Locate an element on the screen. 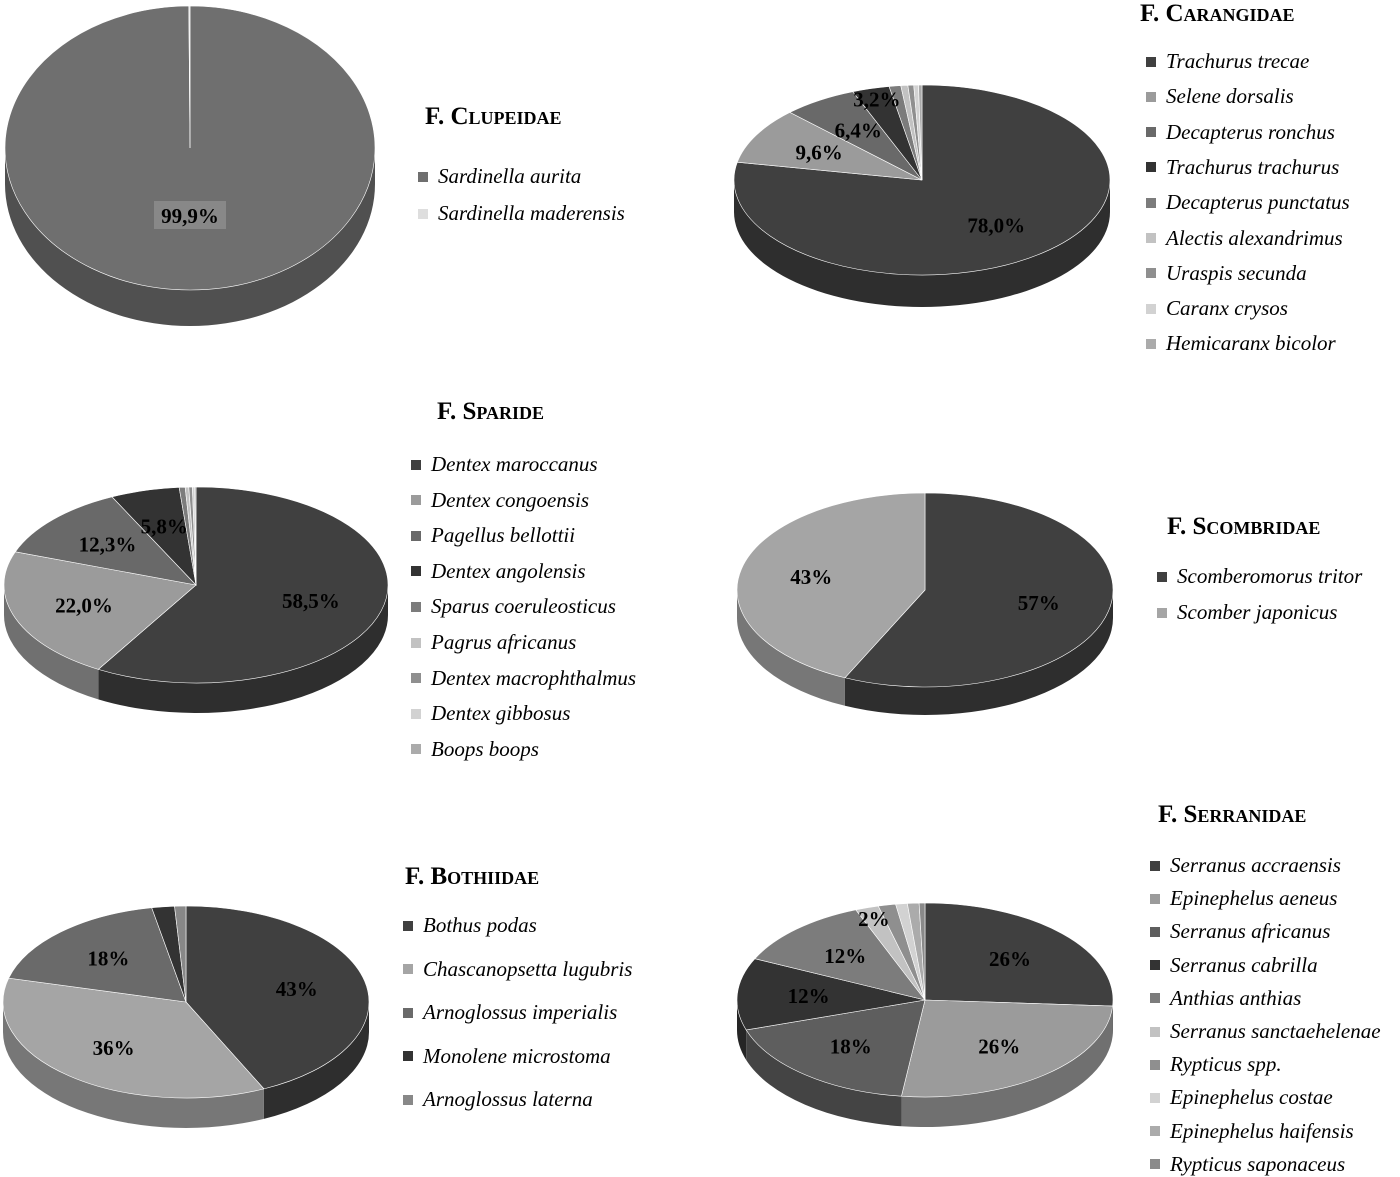 The width and height of the screenshot is (1400, 1177). legend-item: Anthias anthias is located at coordinates (1225, 998).